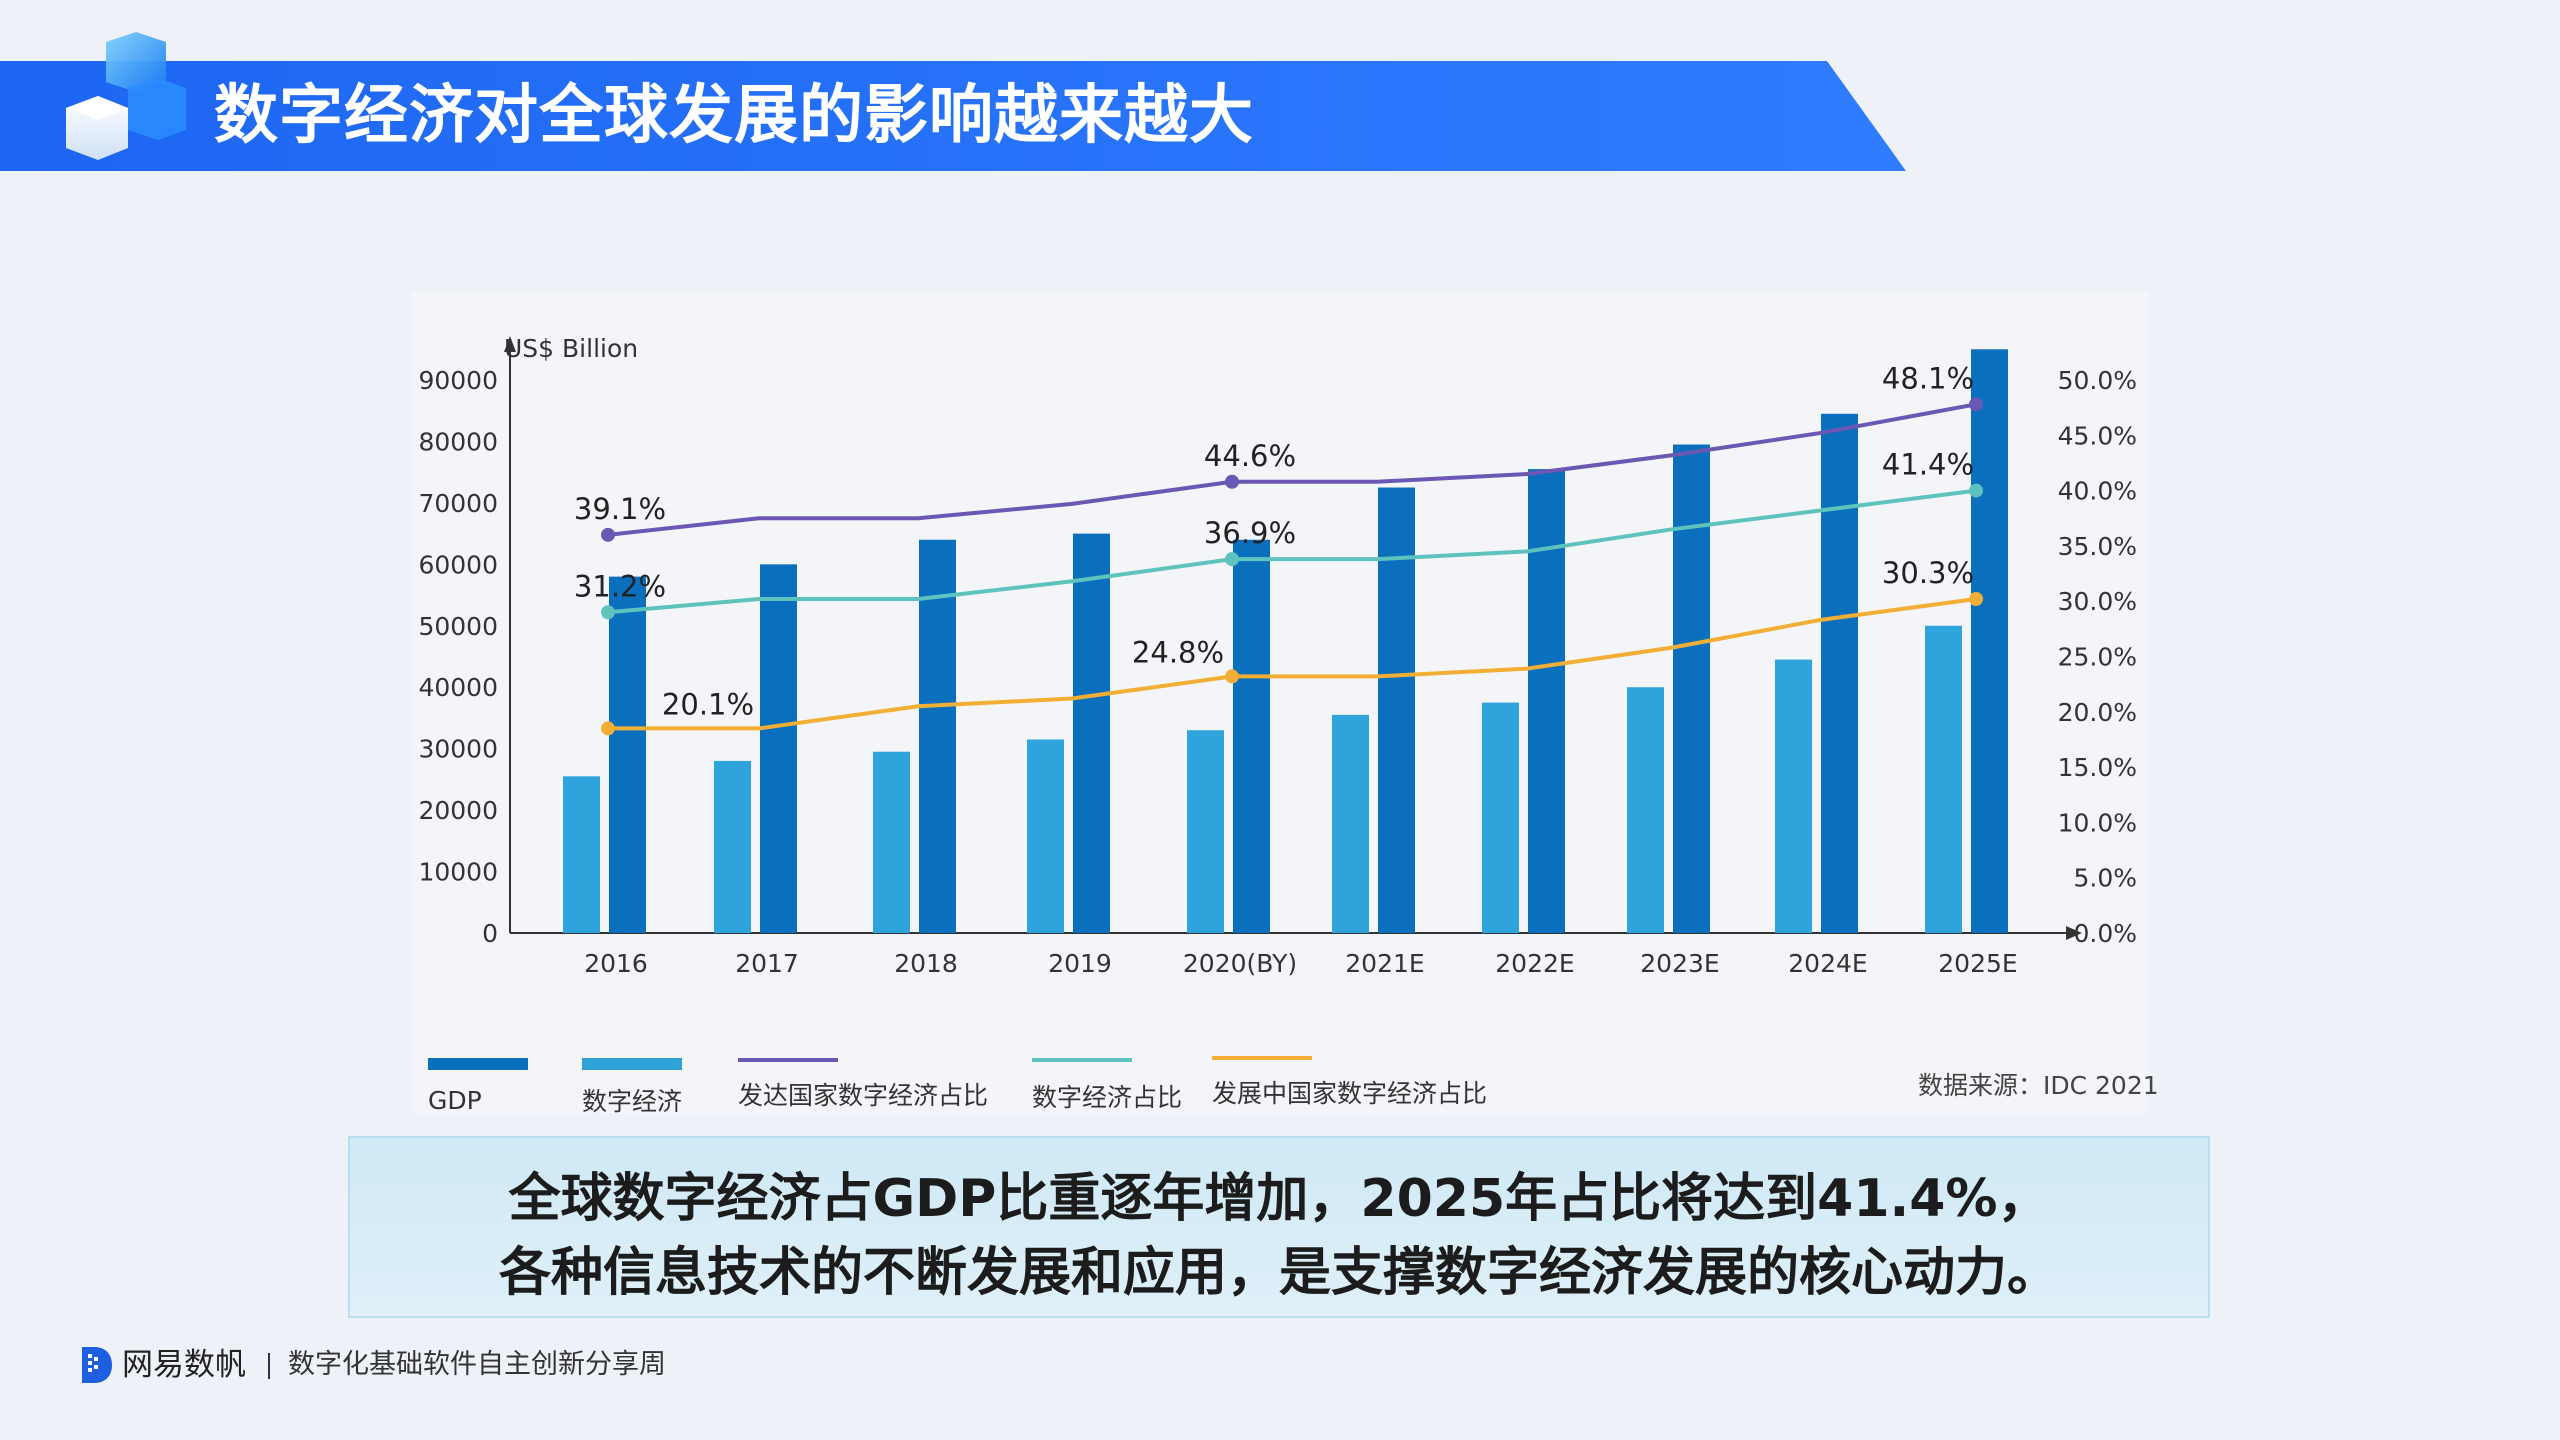 This screenshot has width=2560, height=1440. What do you see at coordinates (632, 1064) in the screenshot?
I see `legend-swatch-digital-economy` at bounding box center [632, 1064].